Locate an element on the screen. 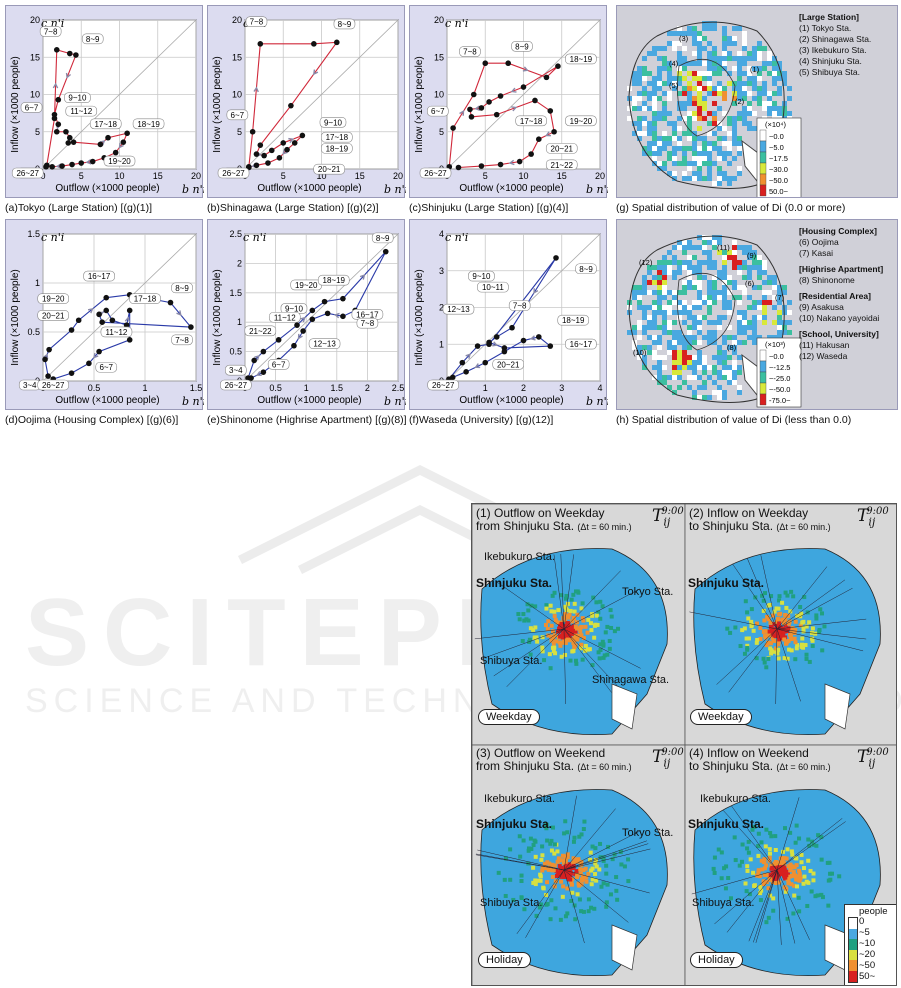 Image resolution: width=901 pixels, height=988 pixels. direction-arrow is located at coordinates (291, 140).